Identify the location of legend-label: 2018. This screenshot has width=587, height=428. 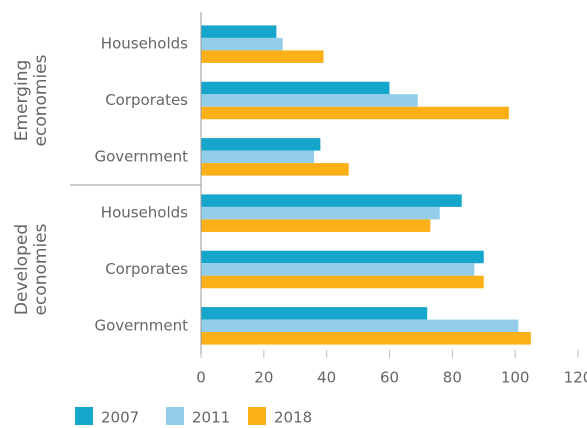
(293, 418).